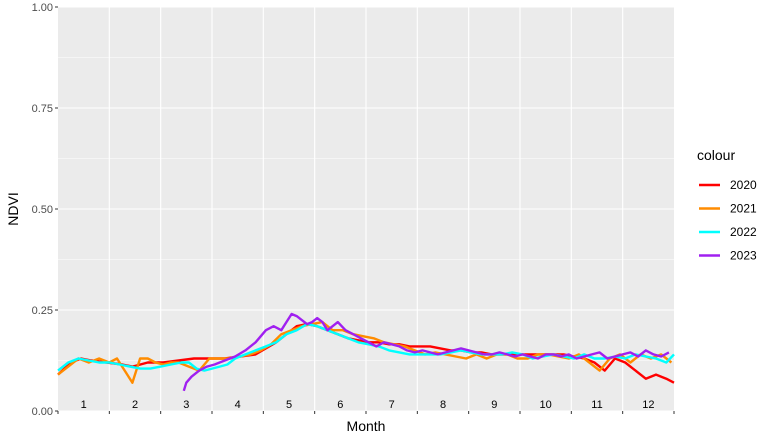 The image size is (773, 442). I want to click on y-tick-label: 0.00, so click(42, 412).